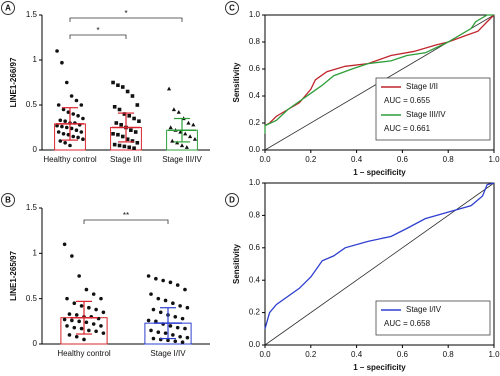  I want to click on y-tick-label: 1.5, so click(32, 207).